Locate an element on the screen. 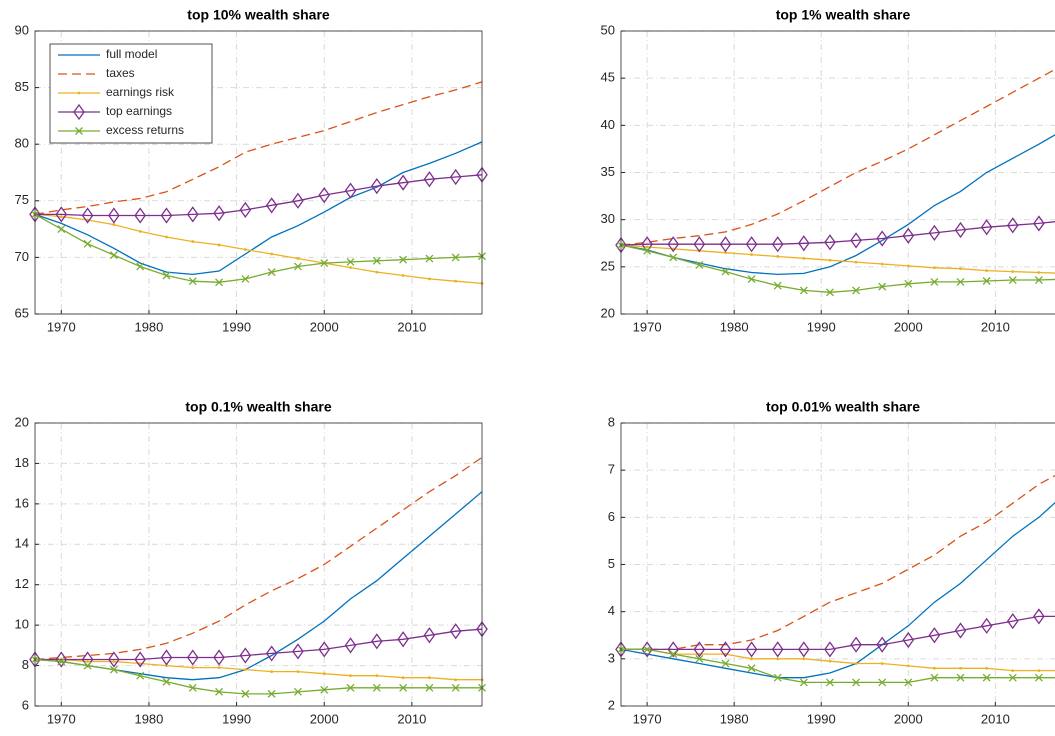  y-tick-label: 80 is located at coordinates (22, 143).